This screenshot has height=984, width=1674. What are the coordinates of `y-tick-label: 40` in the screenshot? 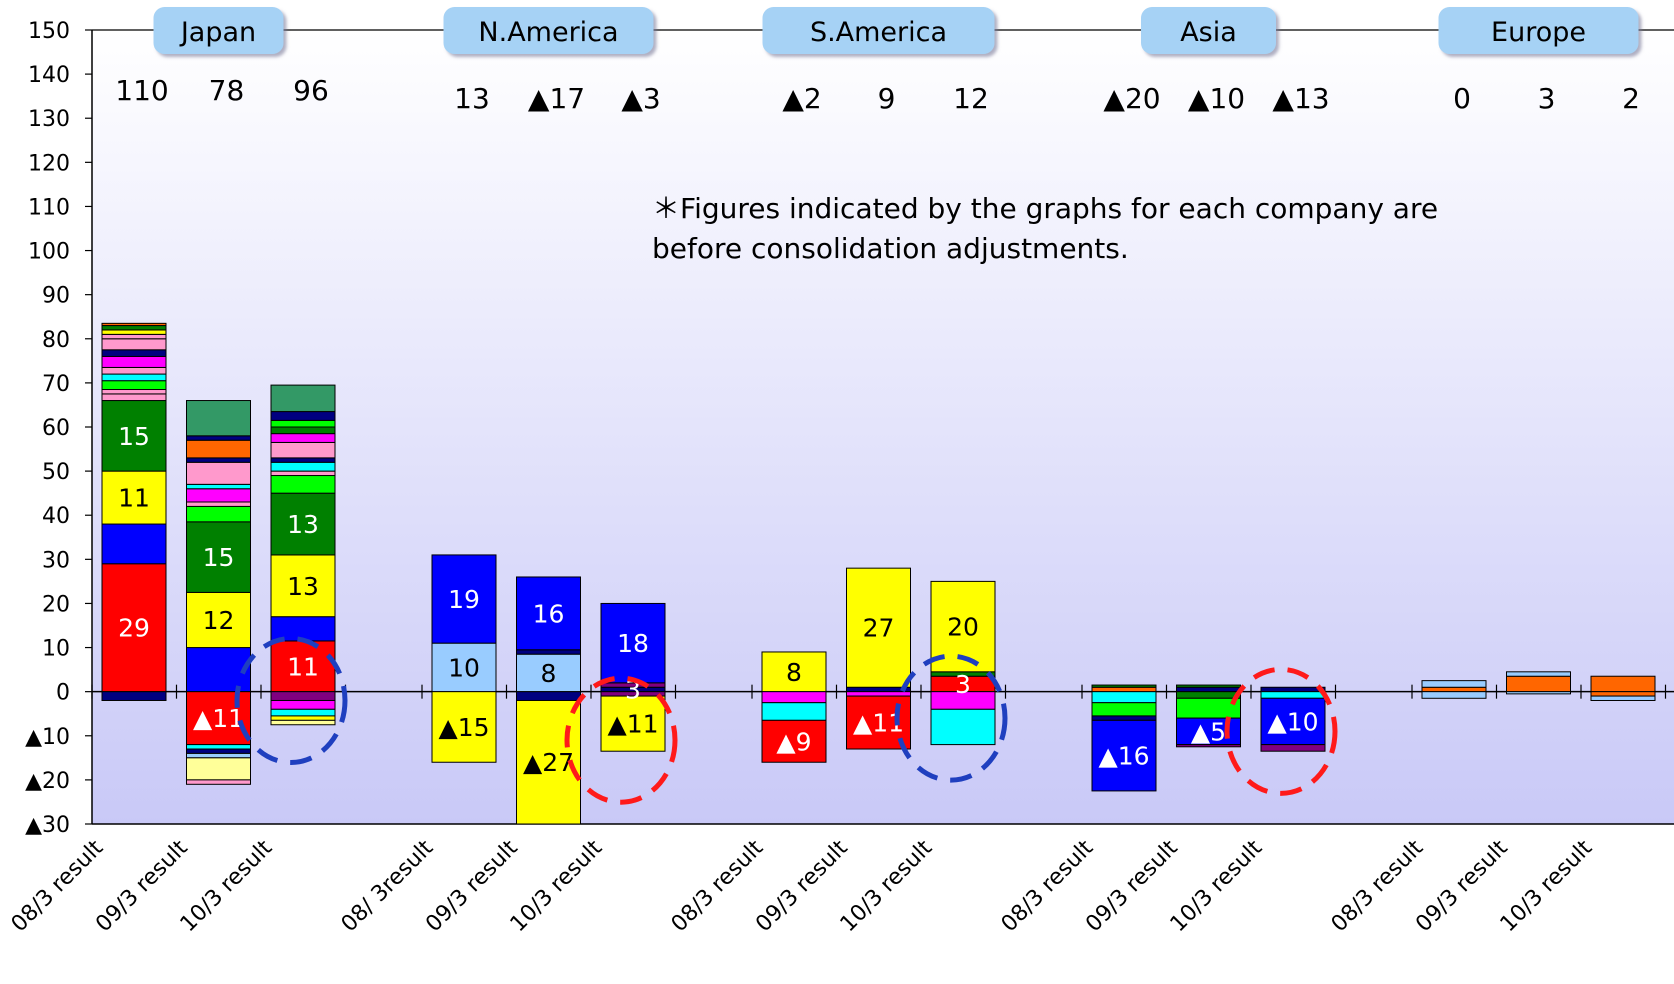 It's located at (56, 516).